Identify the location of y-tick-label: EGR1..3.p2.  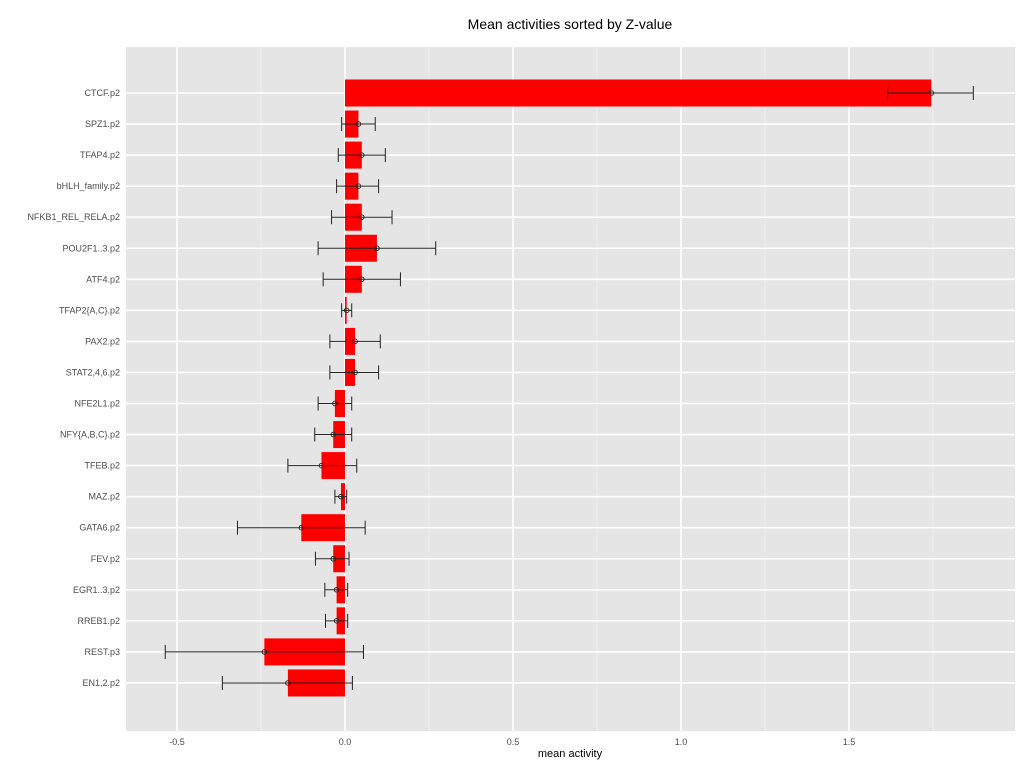
(96, 590).